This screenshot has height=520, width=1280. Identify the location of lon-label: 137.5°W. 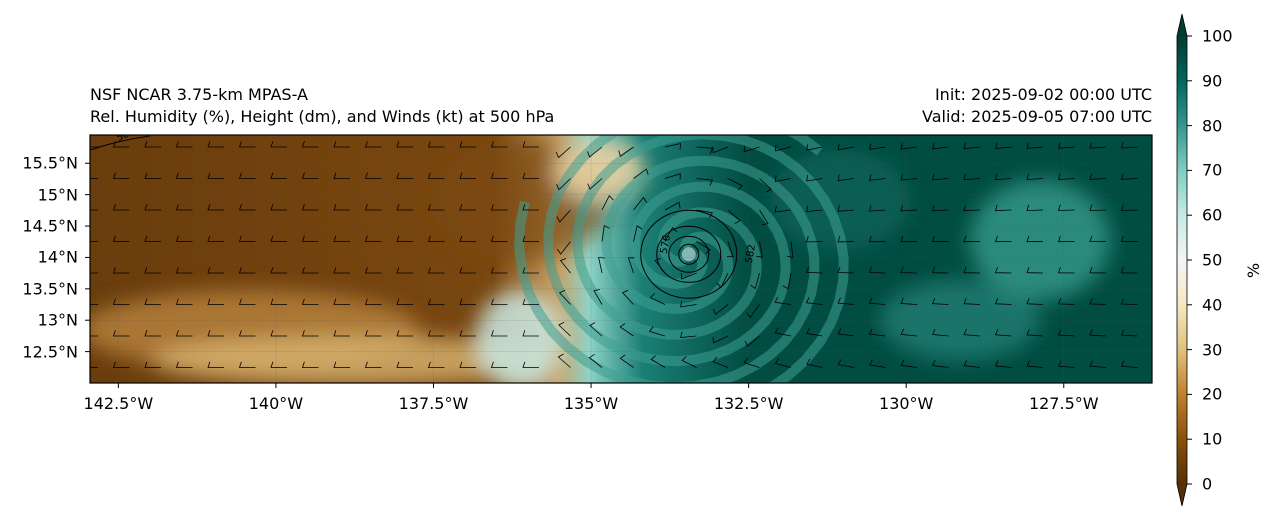
(433, 403).